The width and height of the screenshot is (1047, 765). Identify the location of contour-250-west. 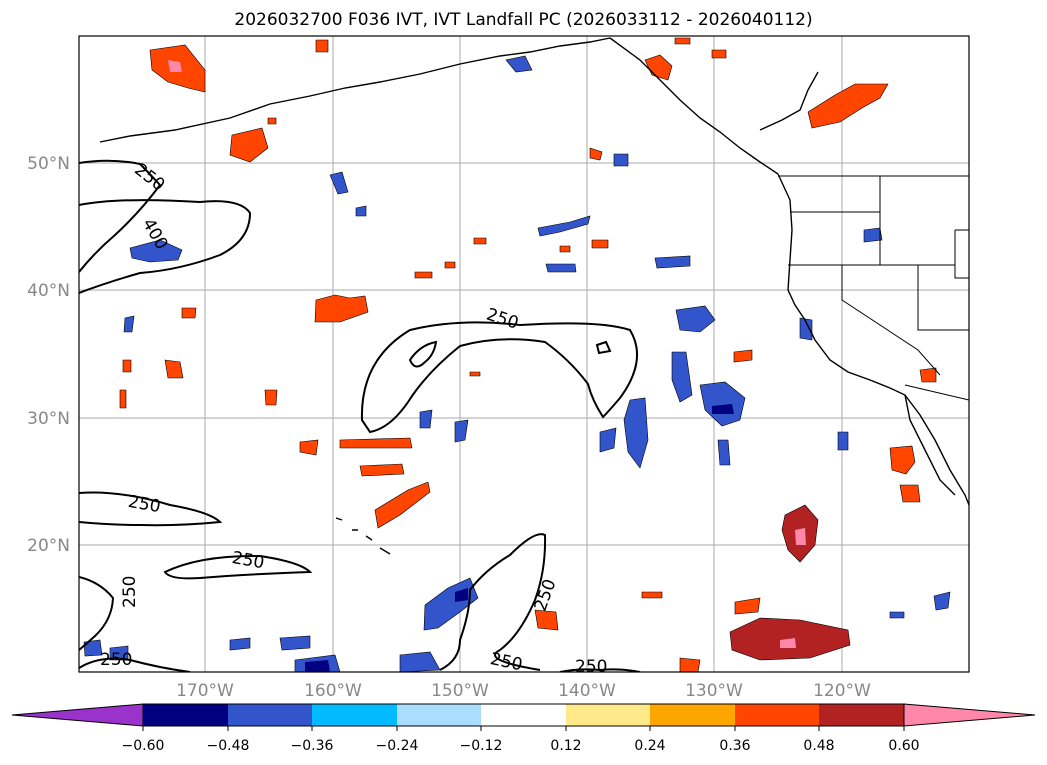
(151, 509).